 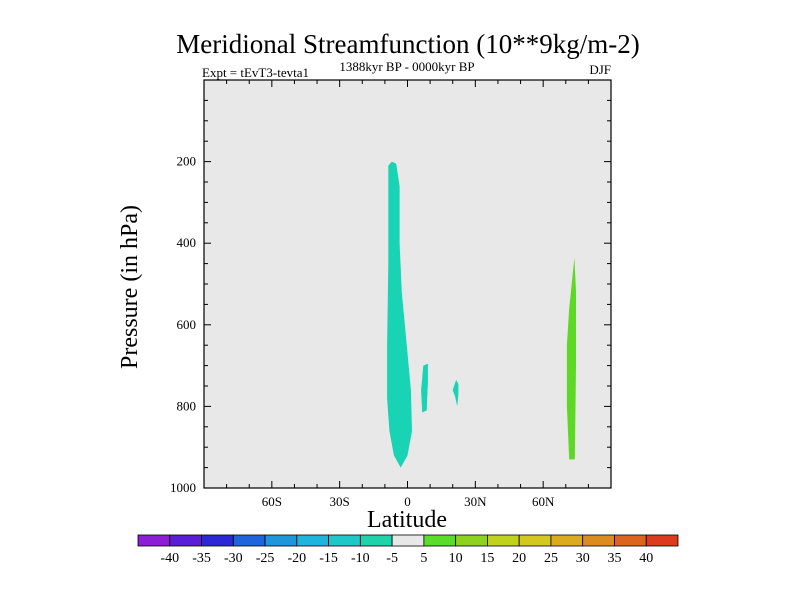 What do you see at coordinates (183, 487) in the screenshot?
I see `y-tick-label: 1000` at bounding box center [183, 487].